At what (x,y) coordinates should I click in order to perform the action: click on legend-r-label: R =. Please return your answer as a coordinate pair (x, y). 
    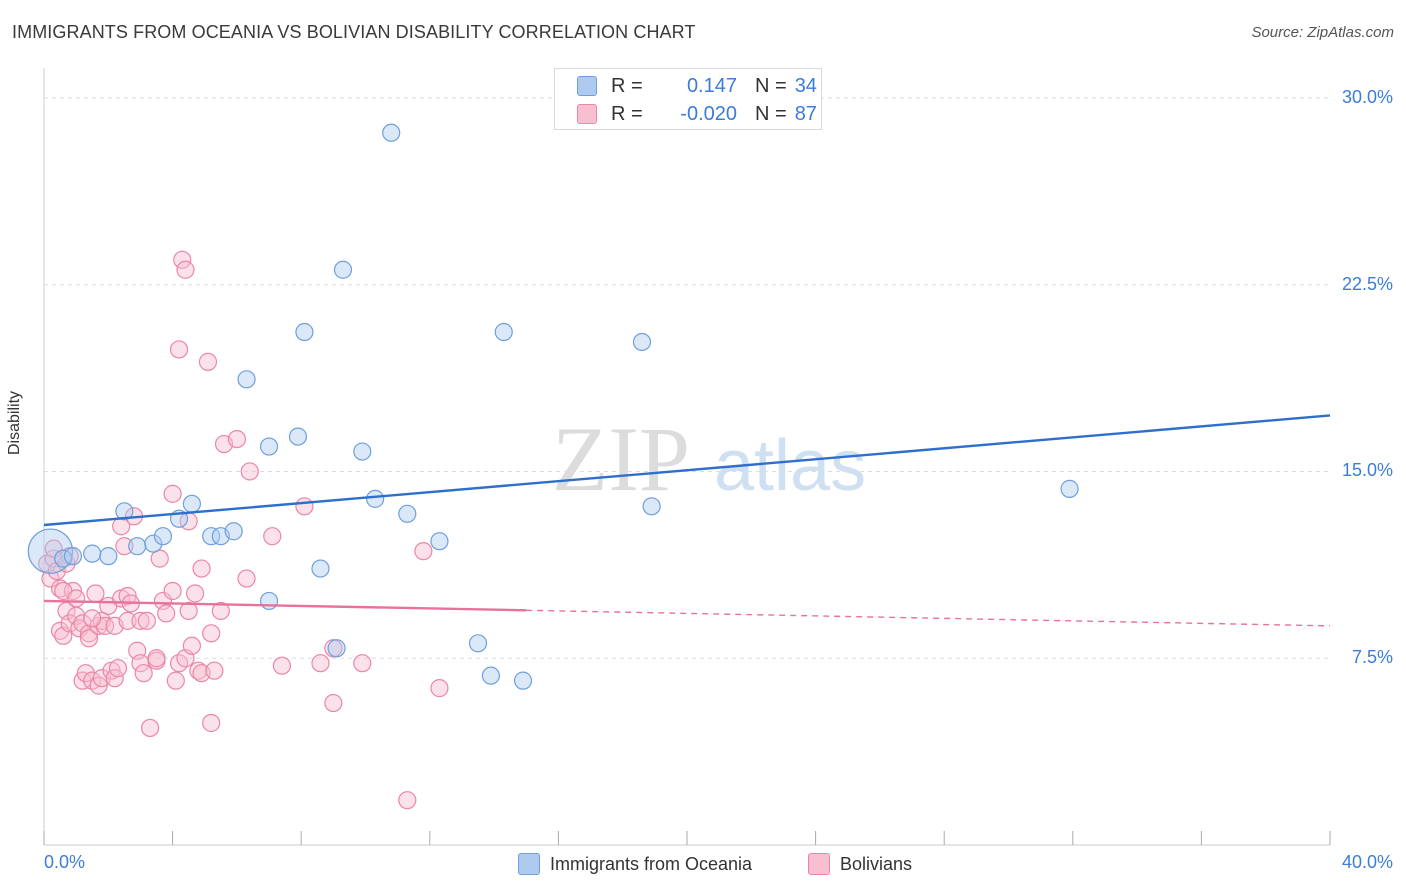
    Looking at the image, I should click on (627, 113).